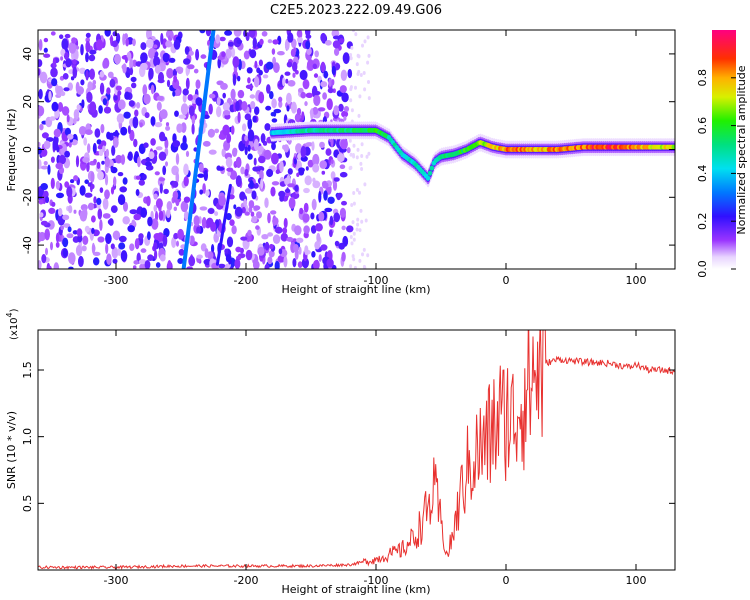 This screenshot has height=600, width=750. Describe the element at coordinates (376, 580) in the screenshot. I see `x-tick-label: -100` at that location.